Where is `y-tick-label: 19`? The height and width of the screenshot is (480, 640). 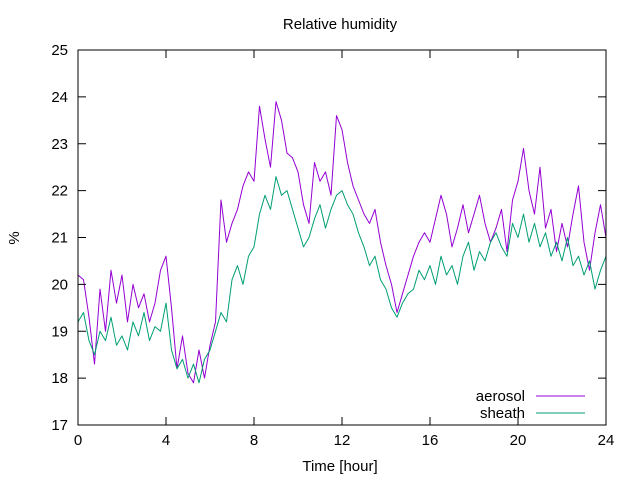
y-tick-label: 19 is located at coordinates (59, 331).